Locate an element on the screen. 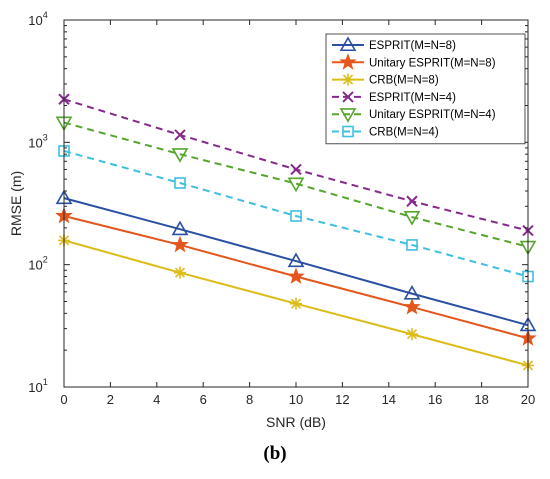 Image resolution: width=550 pixels, height=479 pixels. y-tick-exponent: 4 is located at coordinates (45, 15).